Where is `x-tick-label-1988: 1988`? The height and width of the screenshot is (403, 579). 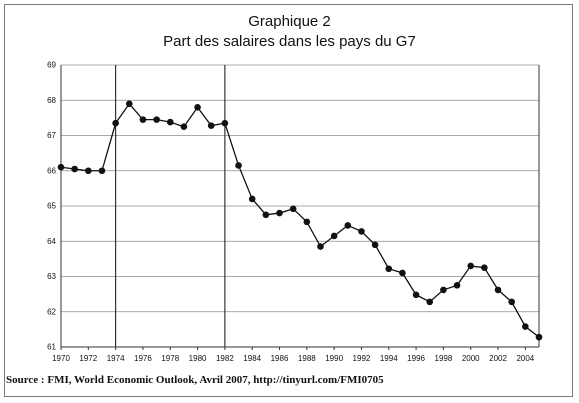 x-tick-label-1988: 1988 is located at coordinates (307, 358).